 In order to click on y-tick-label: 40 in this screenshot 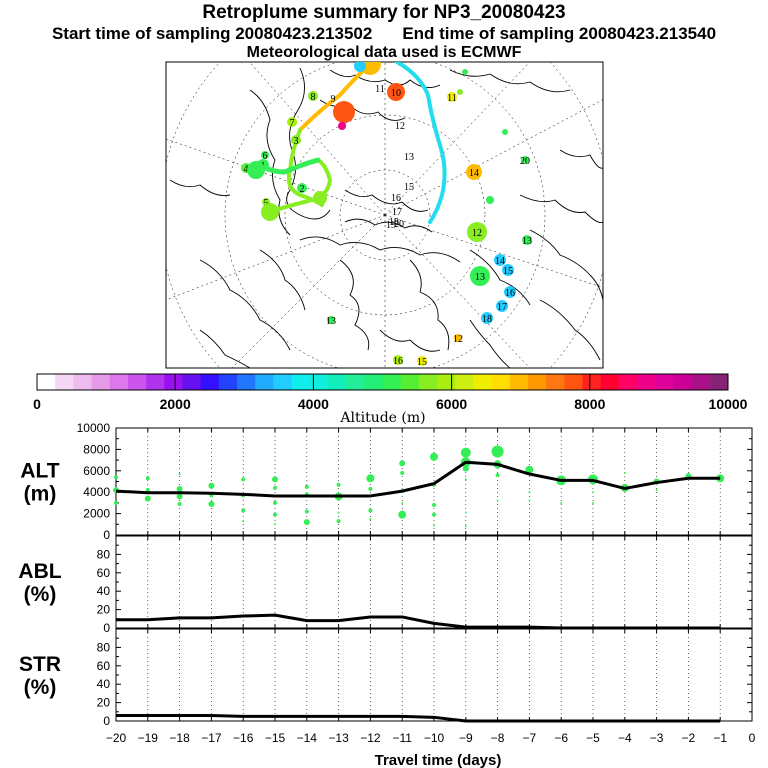, I will do `click(104, 684)`.